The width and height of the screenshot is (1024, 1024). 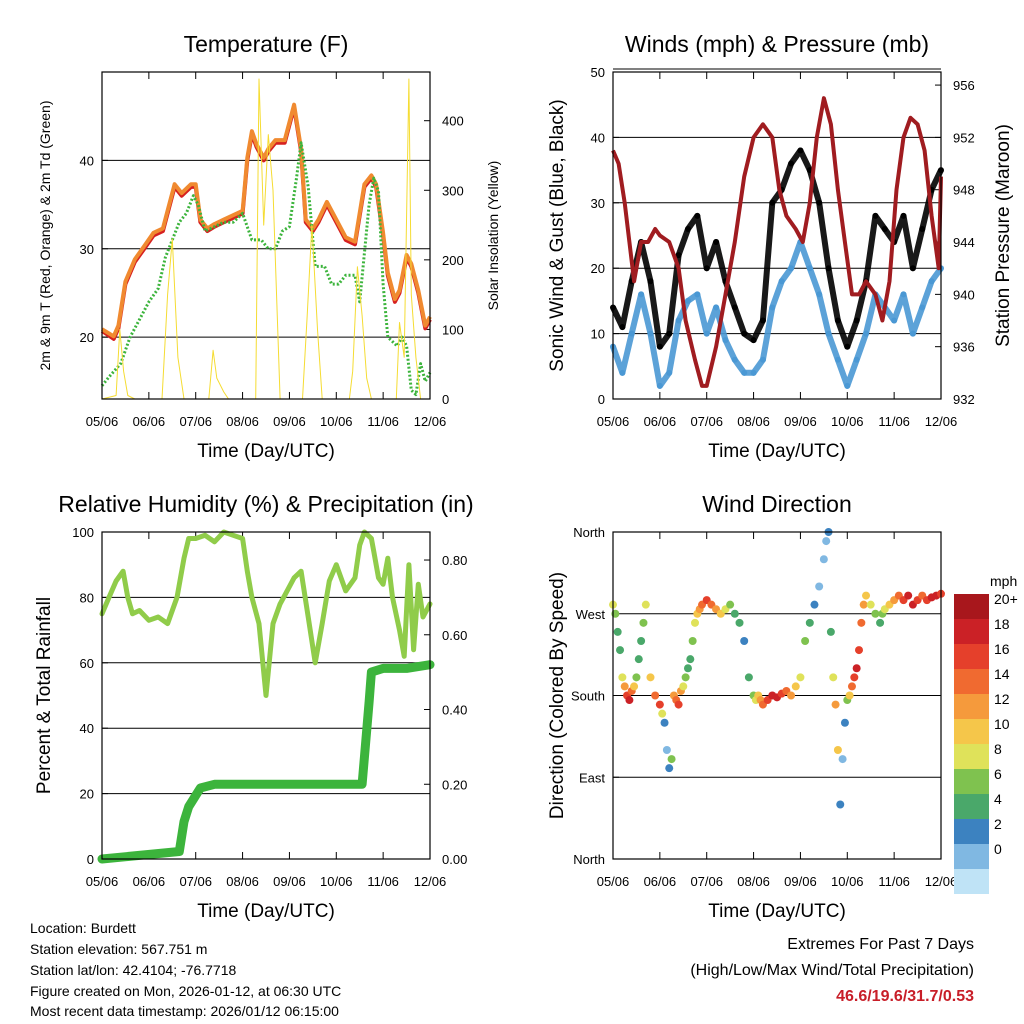 I want to click on x-tick-label: 07/06, so click(x=195, y=881).